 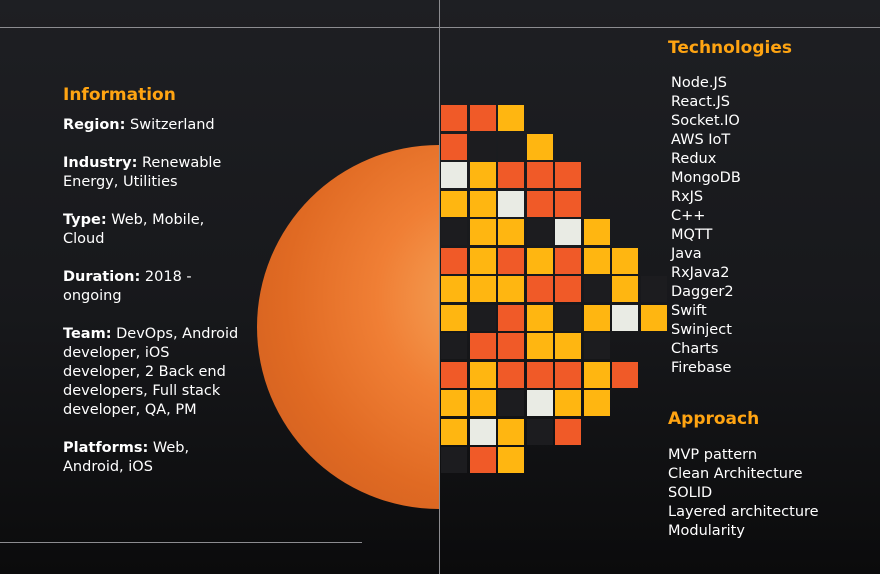 I want to click on technology-item: Java, so click(x=686, y=254).